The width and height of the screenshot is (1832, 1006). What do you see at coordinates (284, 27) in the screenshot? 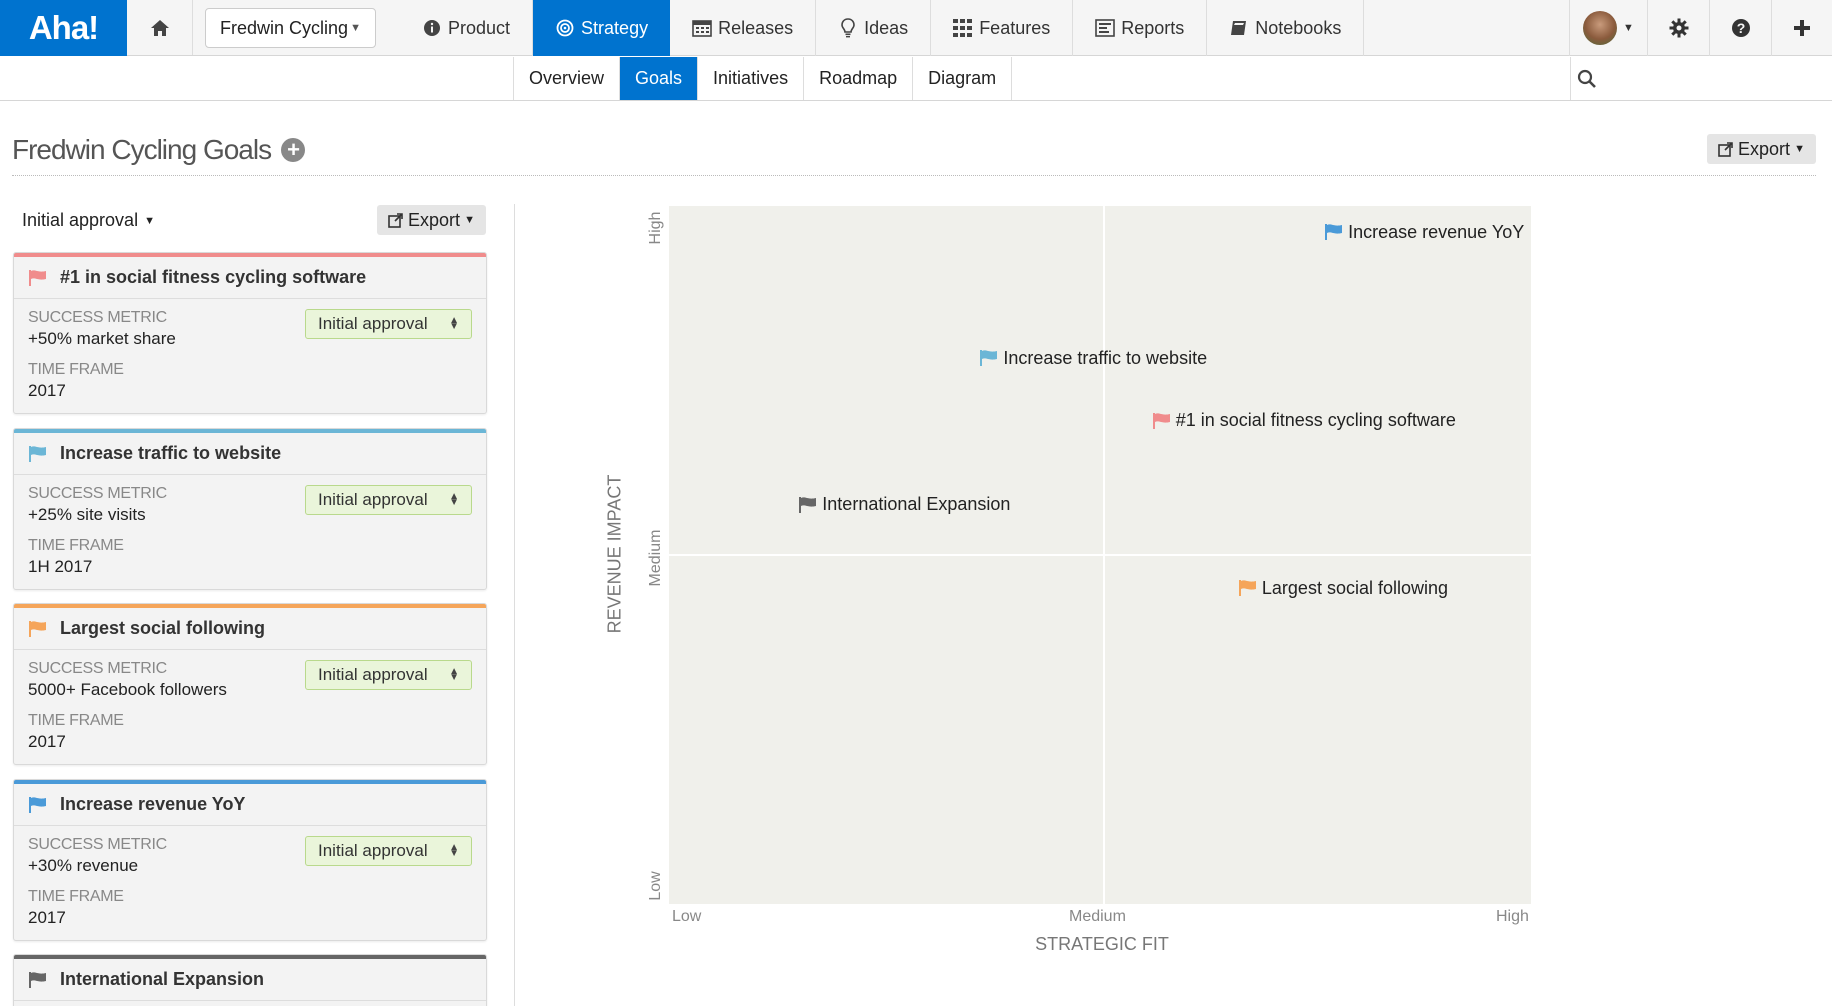
I see `workspace-name: Fredwin Cycling` at bounding box center [284, 27].